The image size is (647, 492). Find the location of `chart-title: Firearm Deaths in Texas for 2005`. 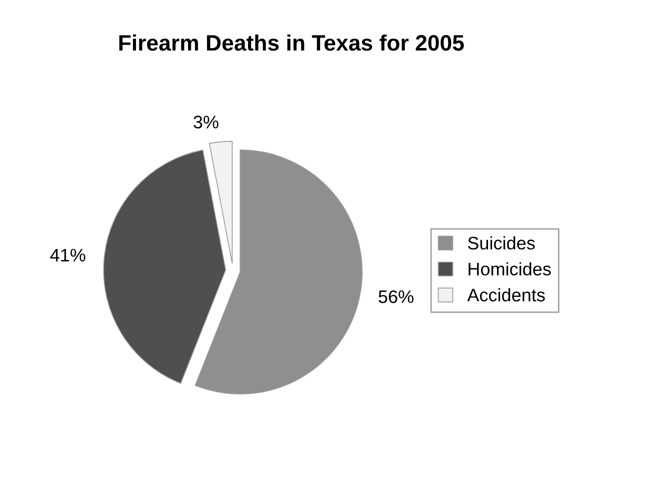

chart-title: Firearm Deaths in Texas for 2005 is located at coordinates (291, 42).